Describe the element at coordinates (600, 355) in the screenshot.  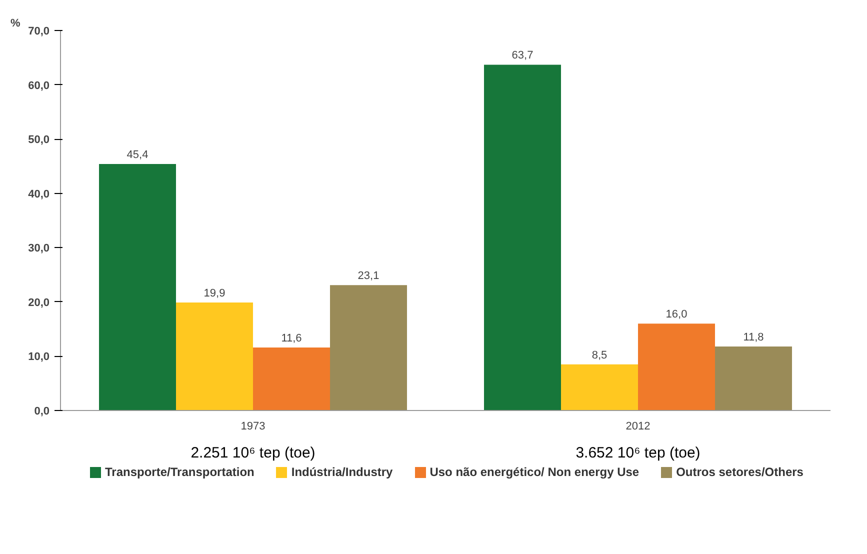
I see `data-label: 8,5` at that location.